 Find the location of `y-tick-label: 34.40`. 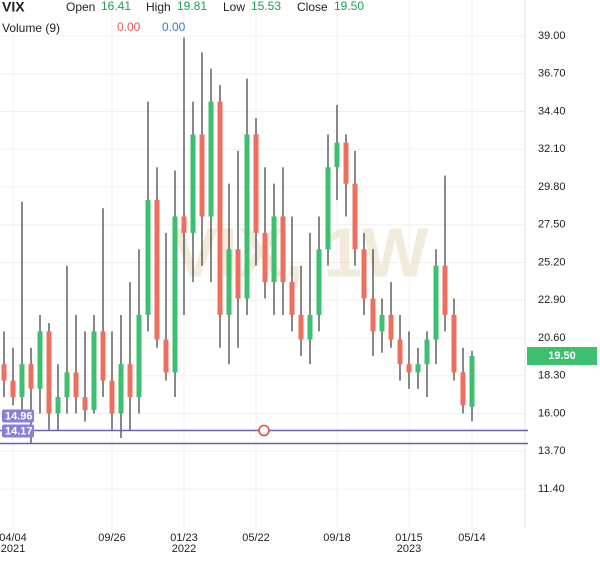

y-tick-label: 34.40 is located at coordinates (552, 111).